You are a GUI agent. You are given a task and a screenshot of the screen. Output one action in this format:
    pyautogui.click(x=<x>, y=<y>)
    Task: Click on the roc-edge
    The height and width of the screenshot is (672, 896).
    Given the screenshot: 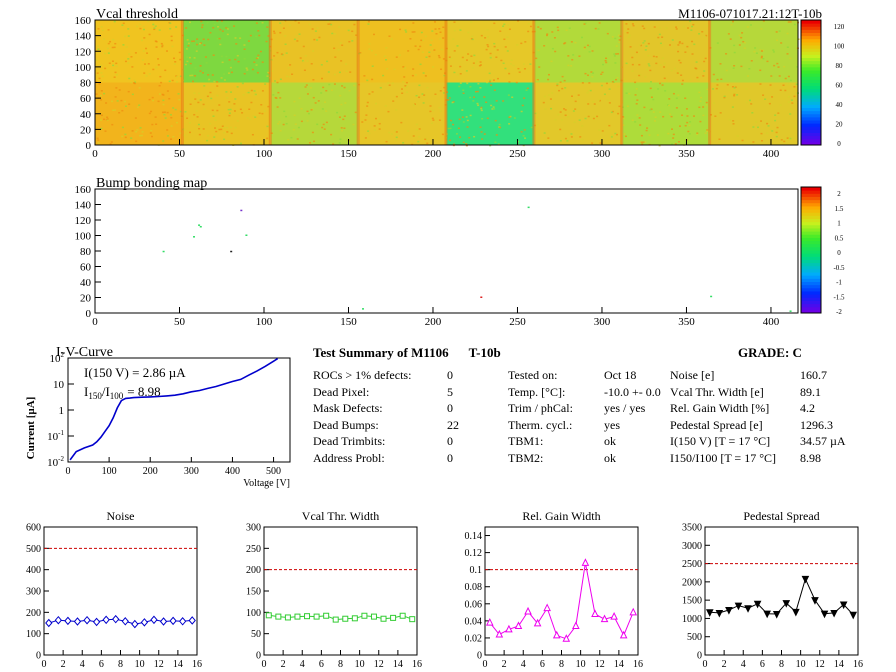 What is the action you would take?
    pyautogui.click(x=710, y=82)
    